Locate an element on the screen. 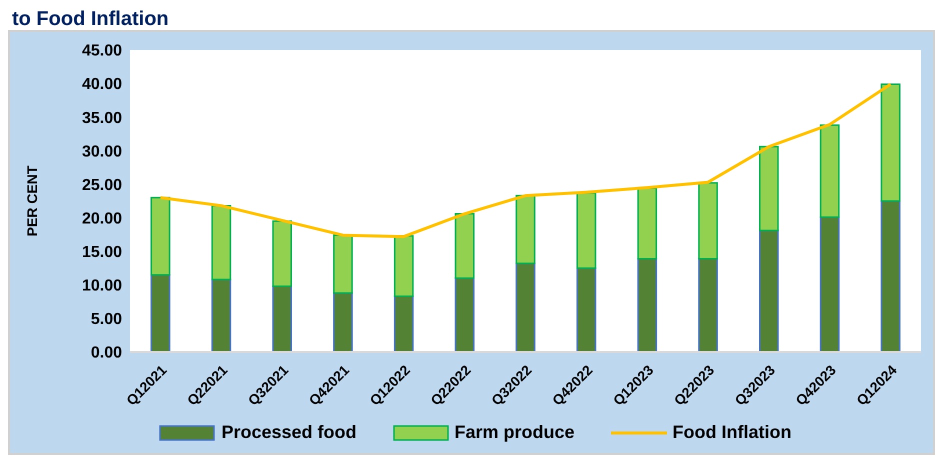  y-axis-title: PER CENT is located at coordinates (32, 200).